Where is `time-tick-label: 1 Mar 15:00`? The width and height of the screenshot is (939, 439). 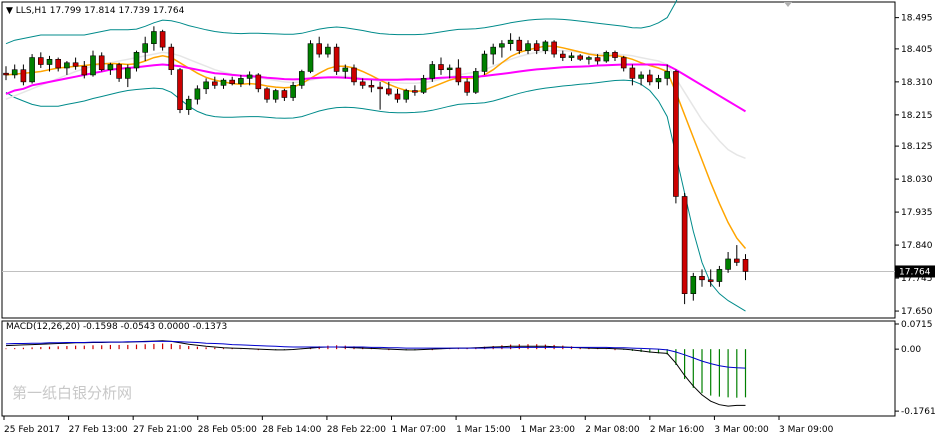
time-tick-label: 1 Mar 15:00 is located at coordinates (483, 430).